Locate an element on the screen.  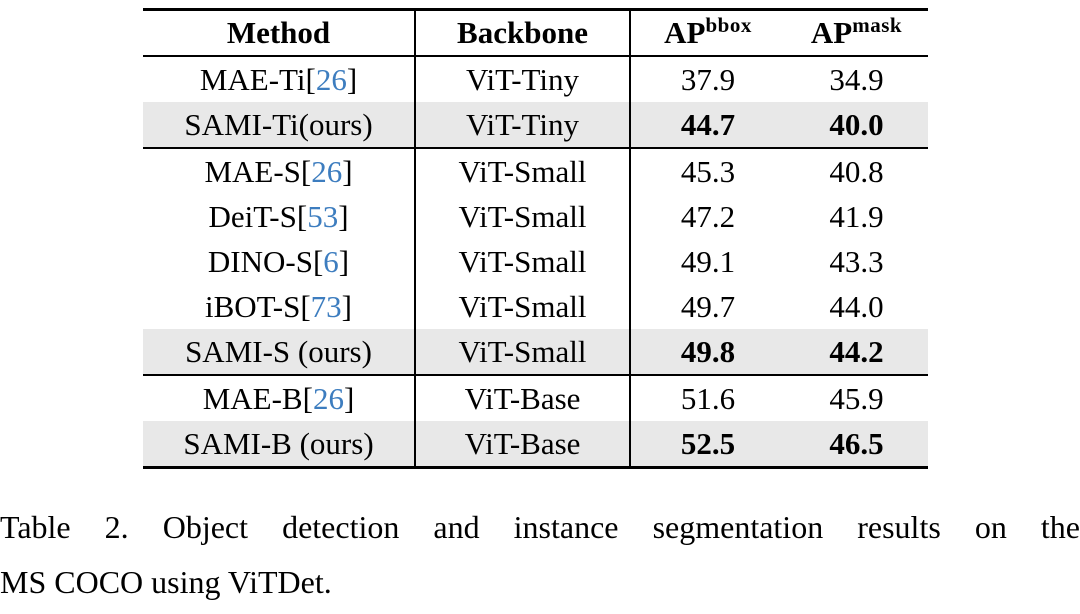
citation-link: 6 is located at coordinates (331, 261).